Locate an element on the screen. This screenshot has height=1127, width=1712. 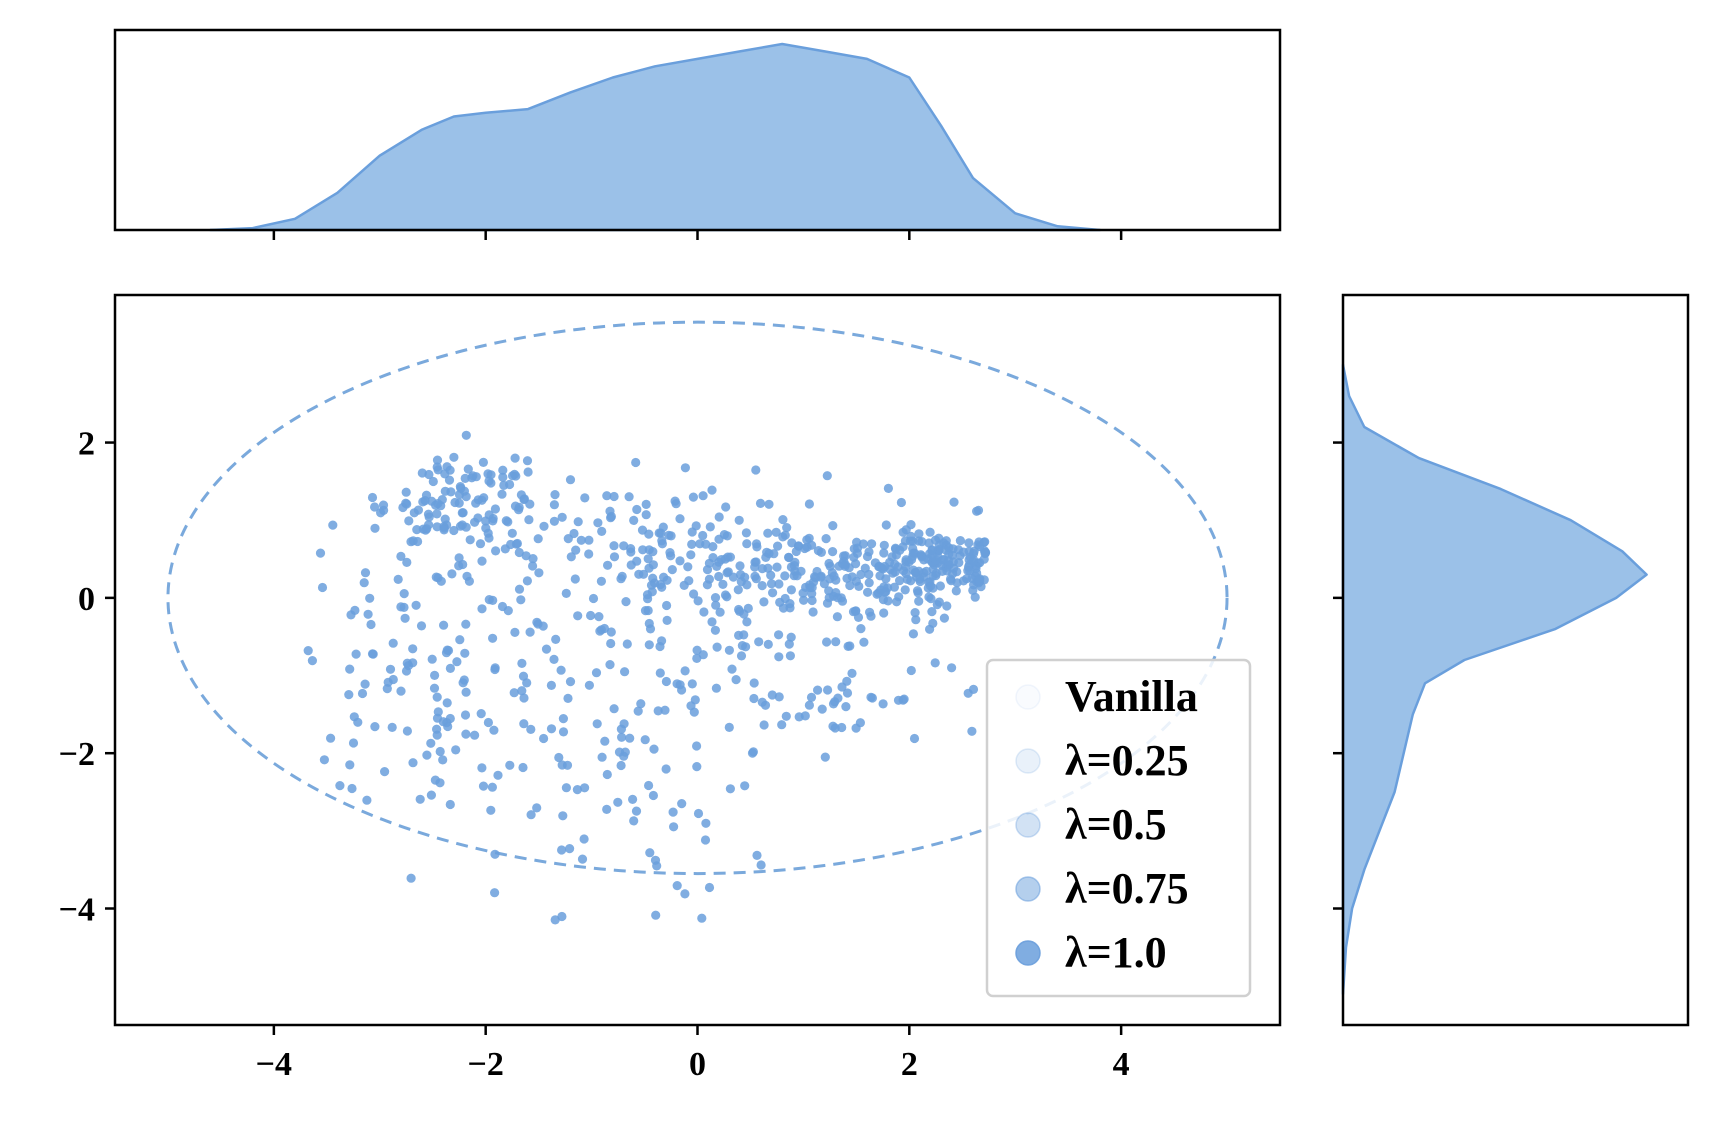
x-axis: −4 −2 0 2 4 is located at coordinates (693, 1054).